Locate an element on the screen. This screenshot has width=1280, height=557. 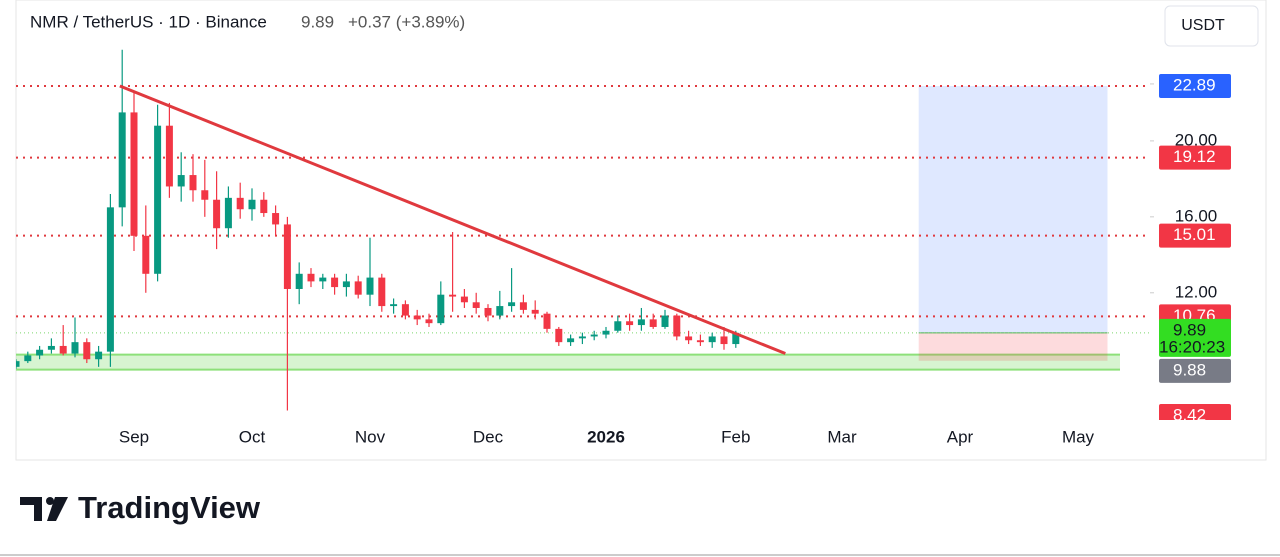
last-price: 9.89 is located at coordinates (317, 21).